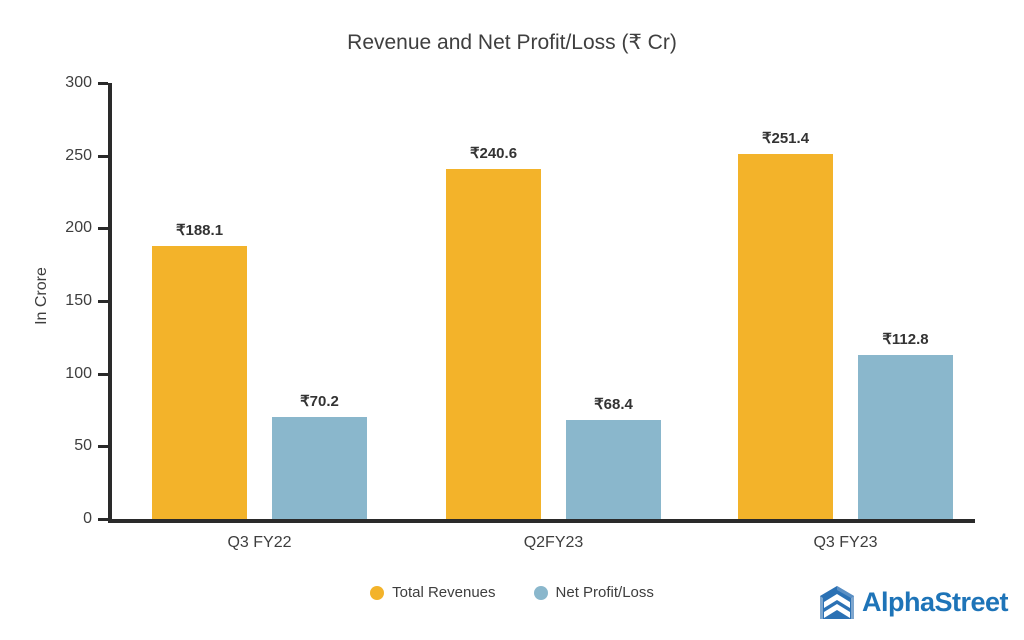  I want to click on bar-column-total-revenues-q2fy23: ₹240.6, so click(493, 301).